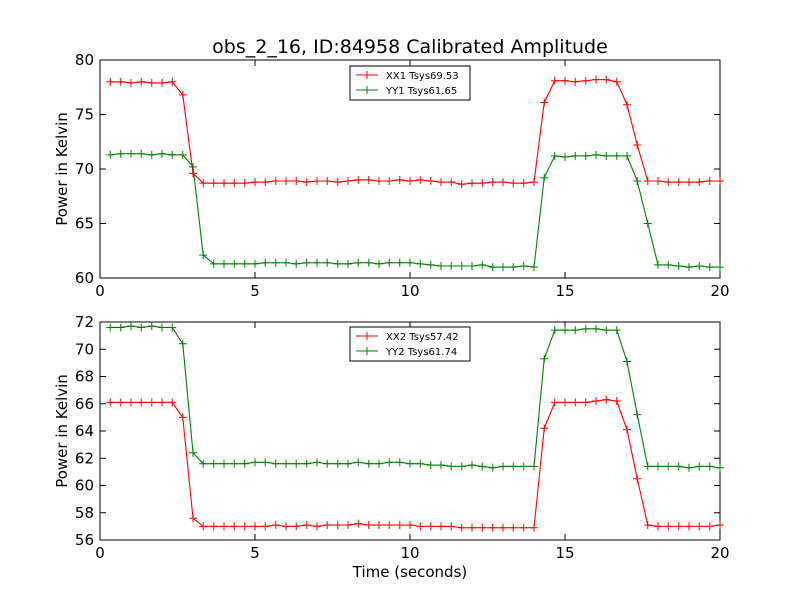 The width and height of the screenshot is (800, 600). Describe the element at coordinates (409, 553) in the screenshot. I see `x-tick-label: 10` at that location.